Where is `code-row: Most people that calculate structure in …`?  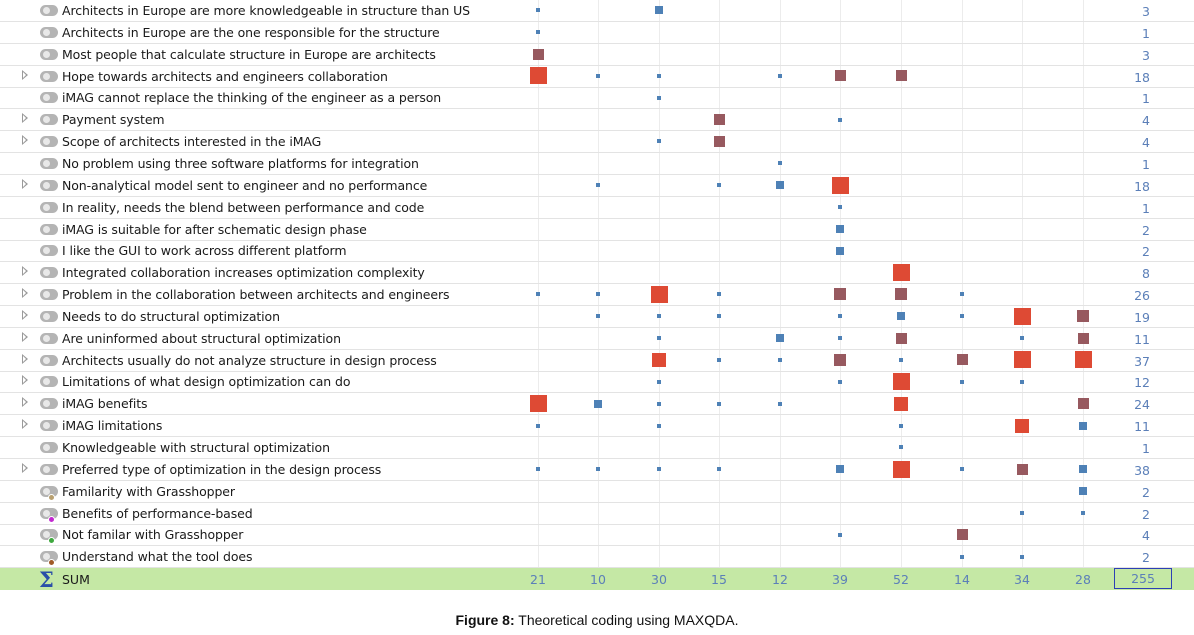 code-row: Most people that calculate structure in … is located at coordinates (597, 55).